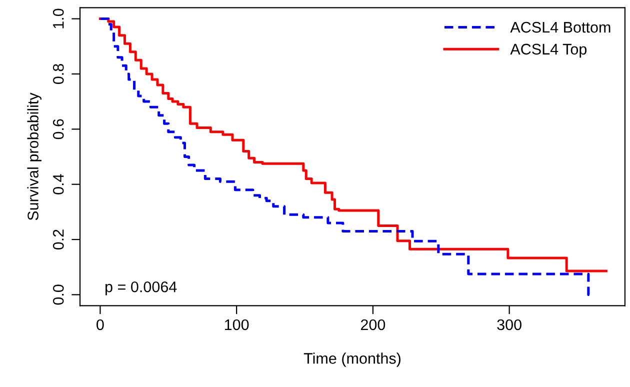  What do you see at coordinates (58, 74) in the screenshot?
I see `y-tick-label: 0.8` at bounding box center [58, 74].